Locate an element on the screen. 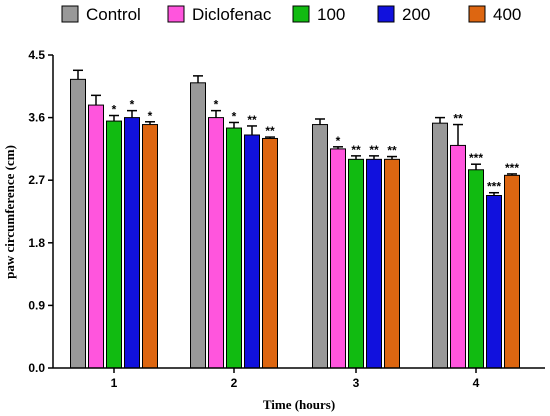  y-tick-label: 1.8 is located at coordinates (36, 243).